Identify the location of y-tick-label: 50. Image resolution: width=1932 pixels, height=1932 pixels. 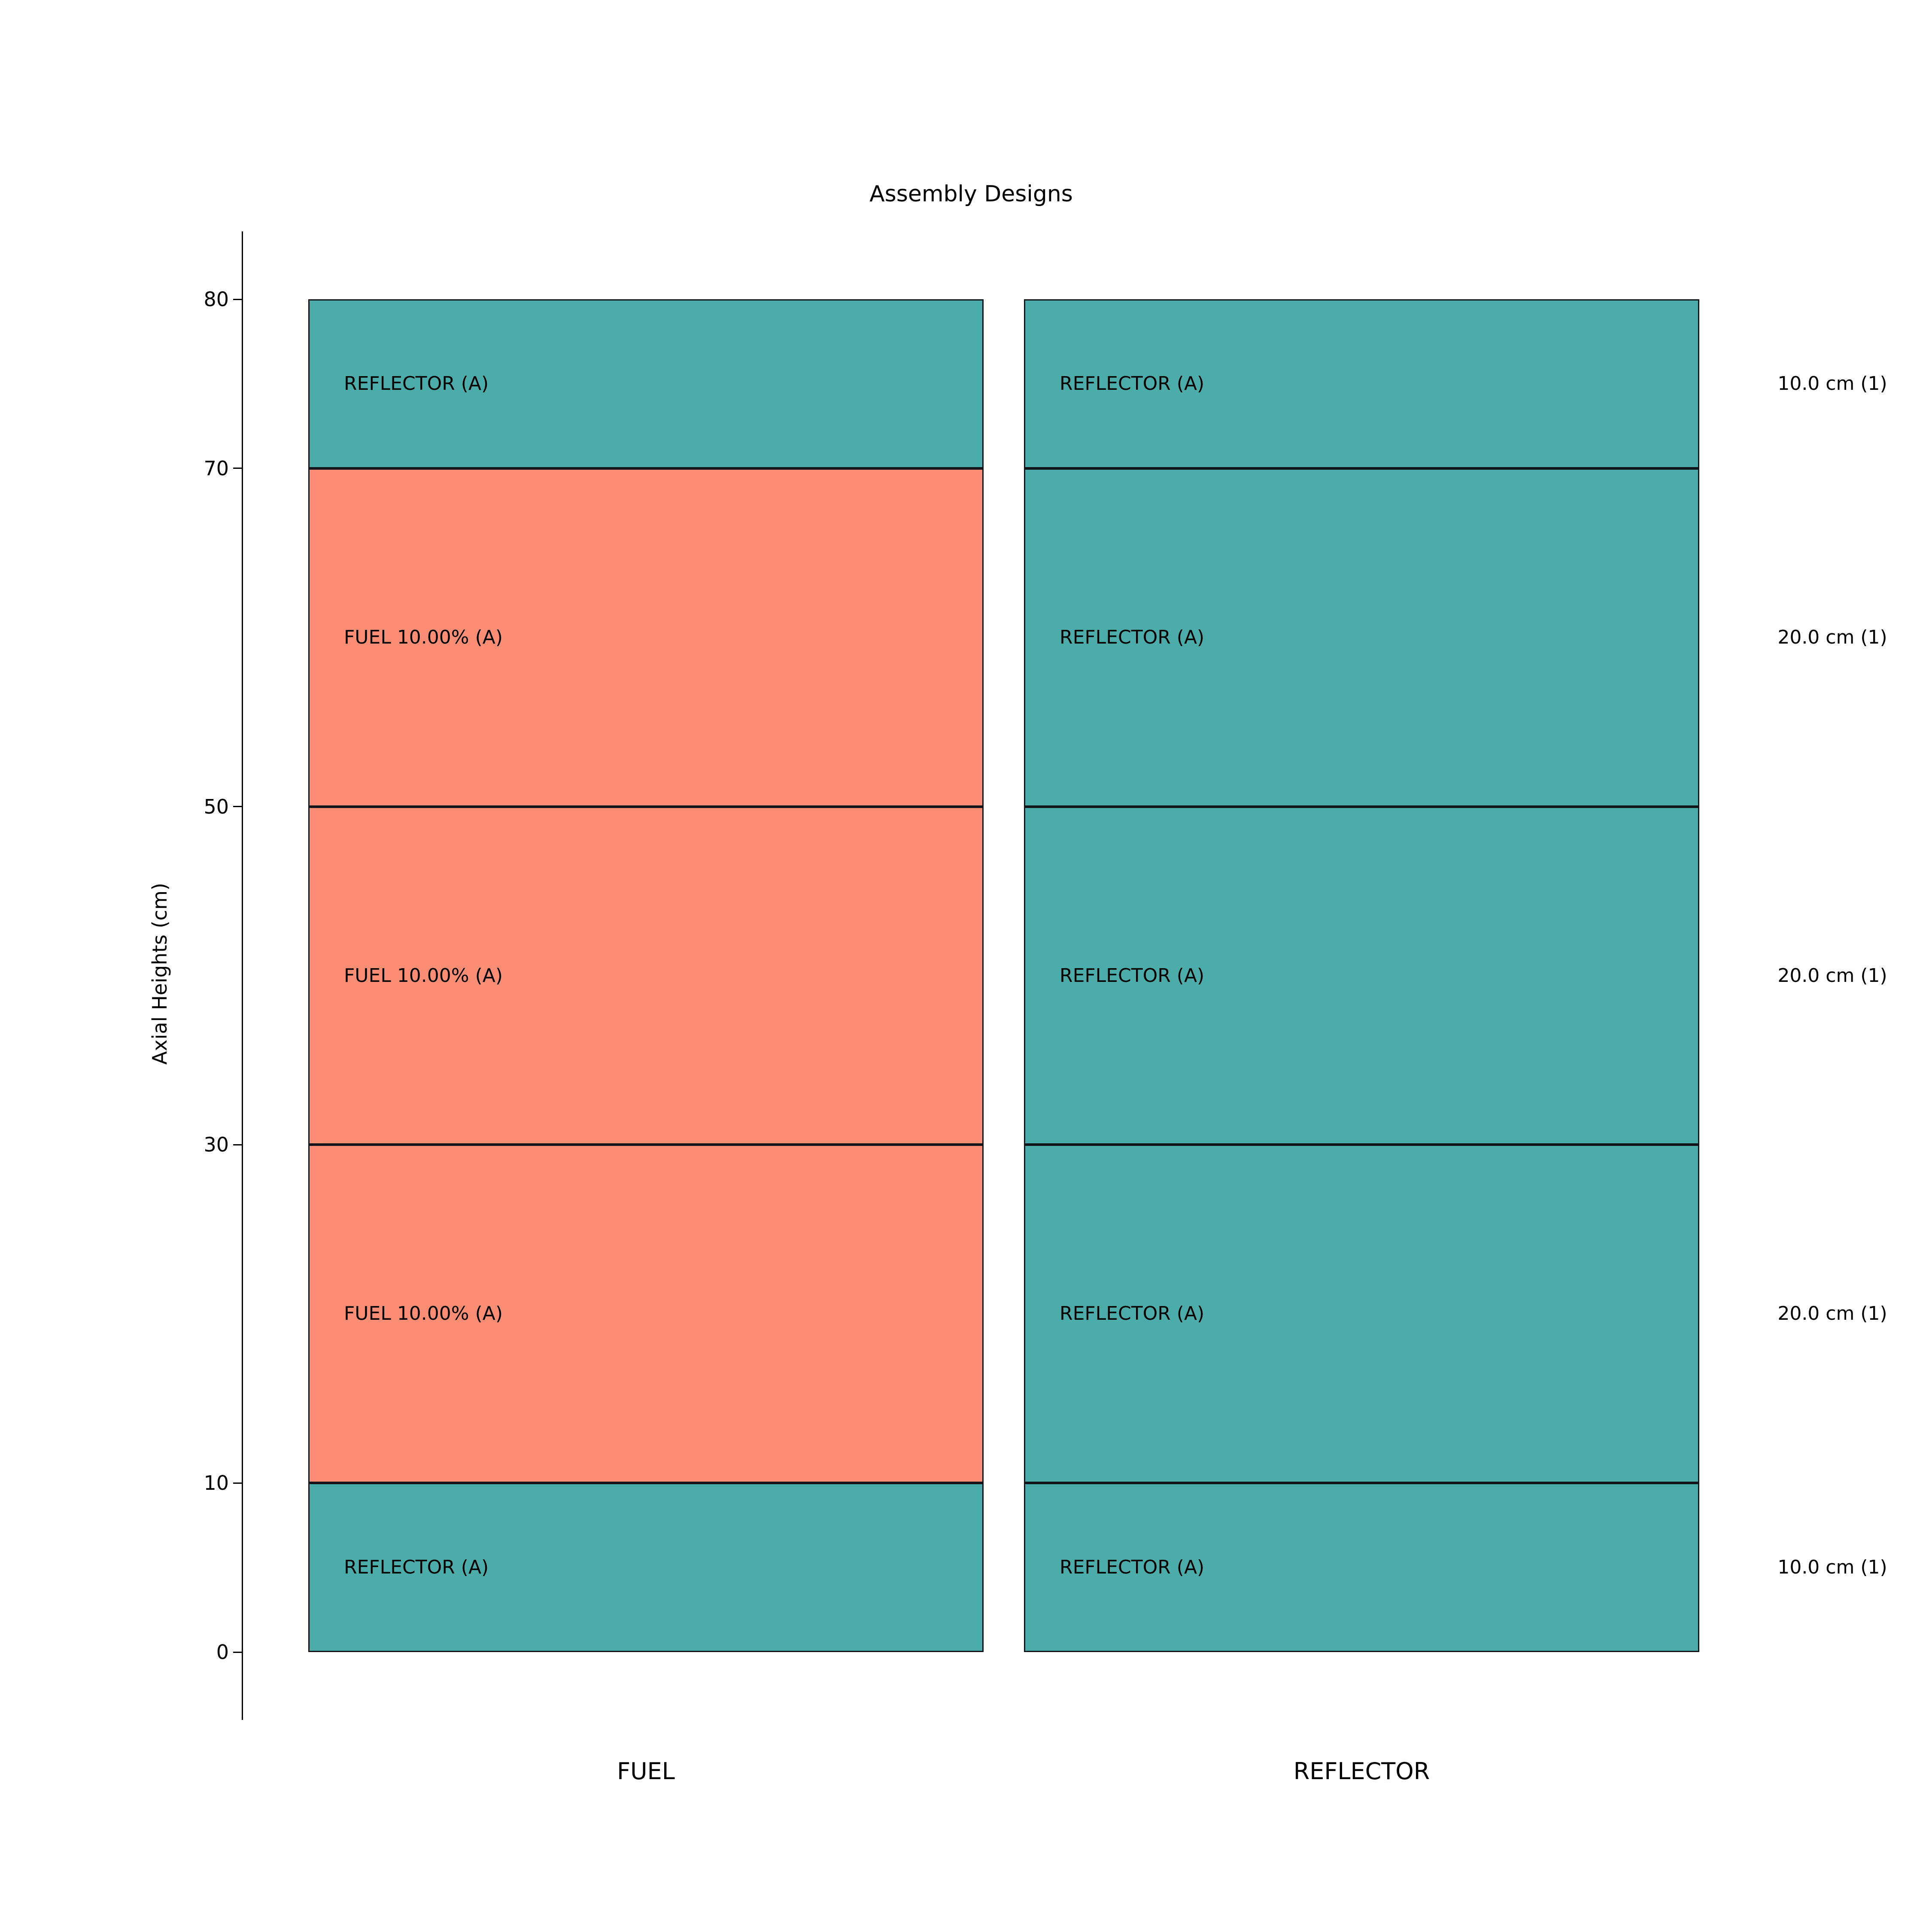
(217, 806).